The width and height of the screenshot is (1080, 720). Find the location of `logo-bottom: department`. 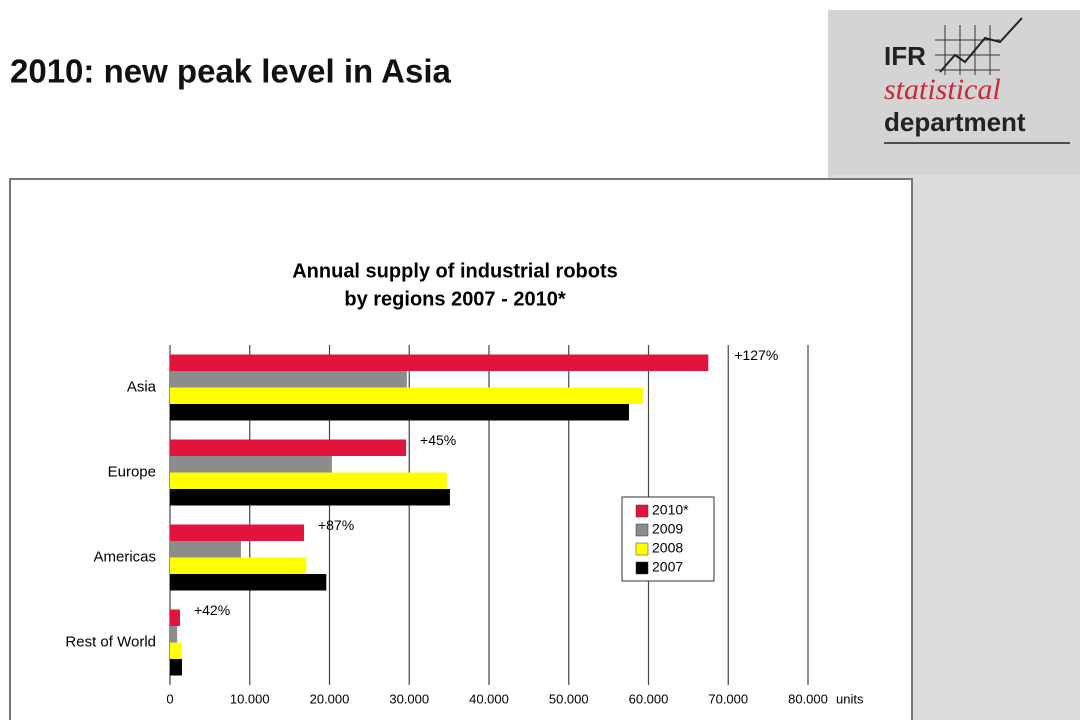

logo-bottom: department is located at coordinates (955, 122).